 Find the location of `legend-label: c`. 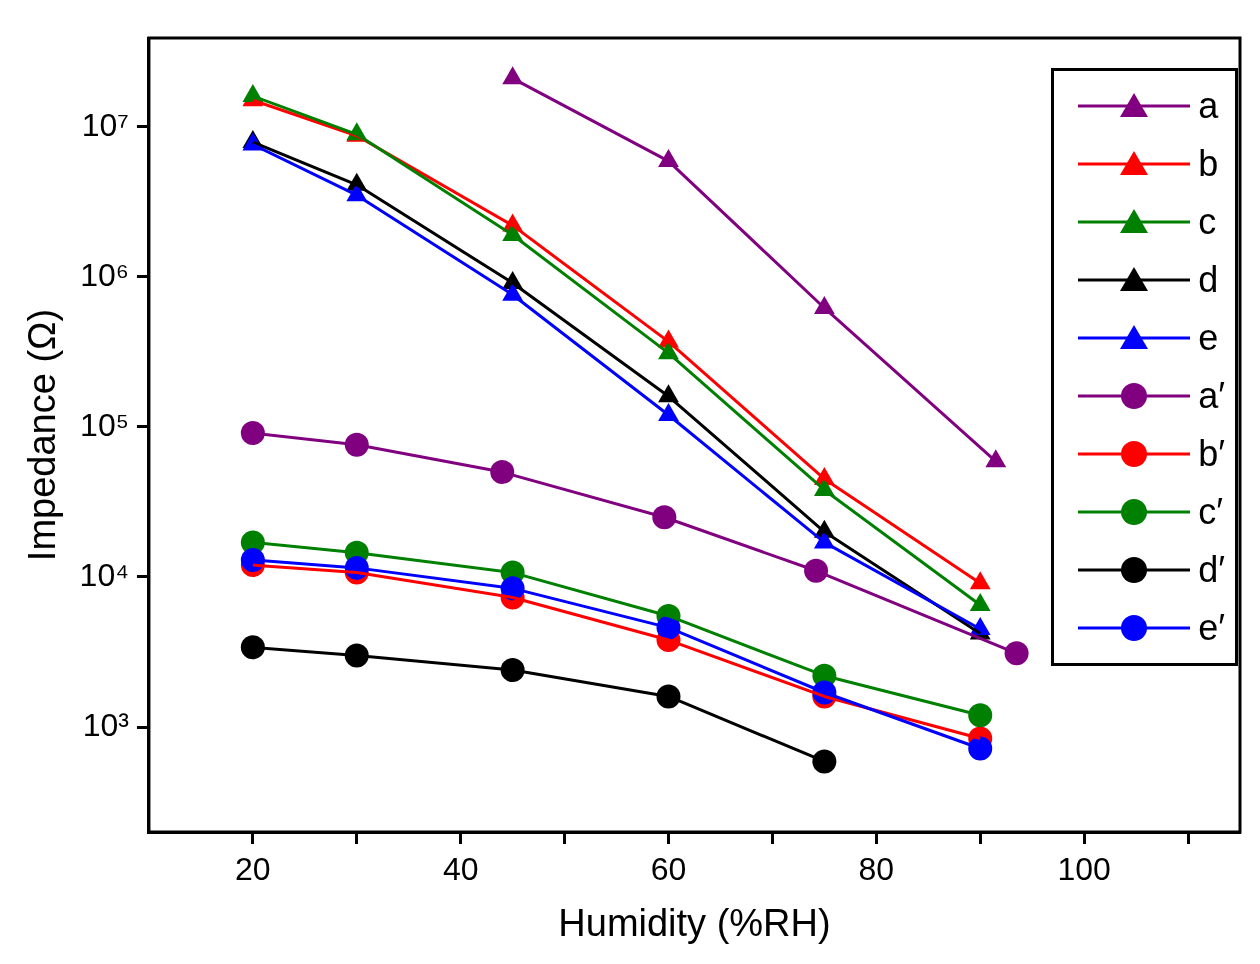

legend-label: c is located at coordinates (1207, 222).